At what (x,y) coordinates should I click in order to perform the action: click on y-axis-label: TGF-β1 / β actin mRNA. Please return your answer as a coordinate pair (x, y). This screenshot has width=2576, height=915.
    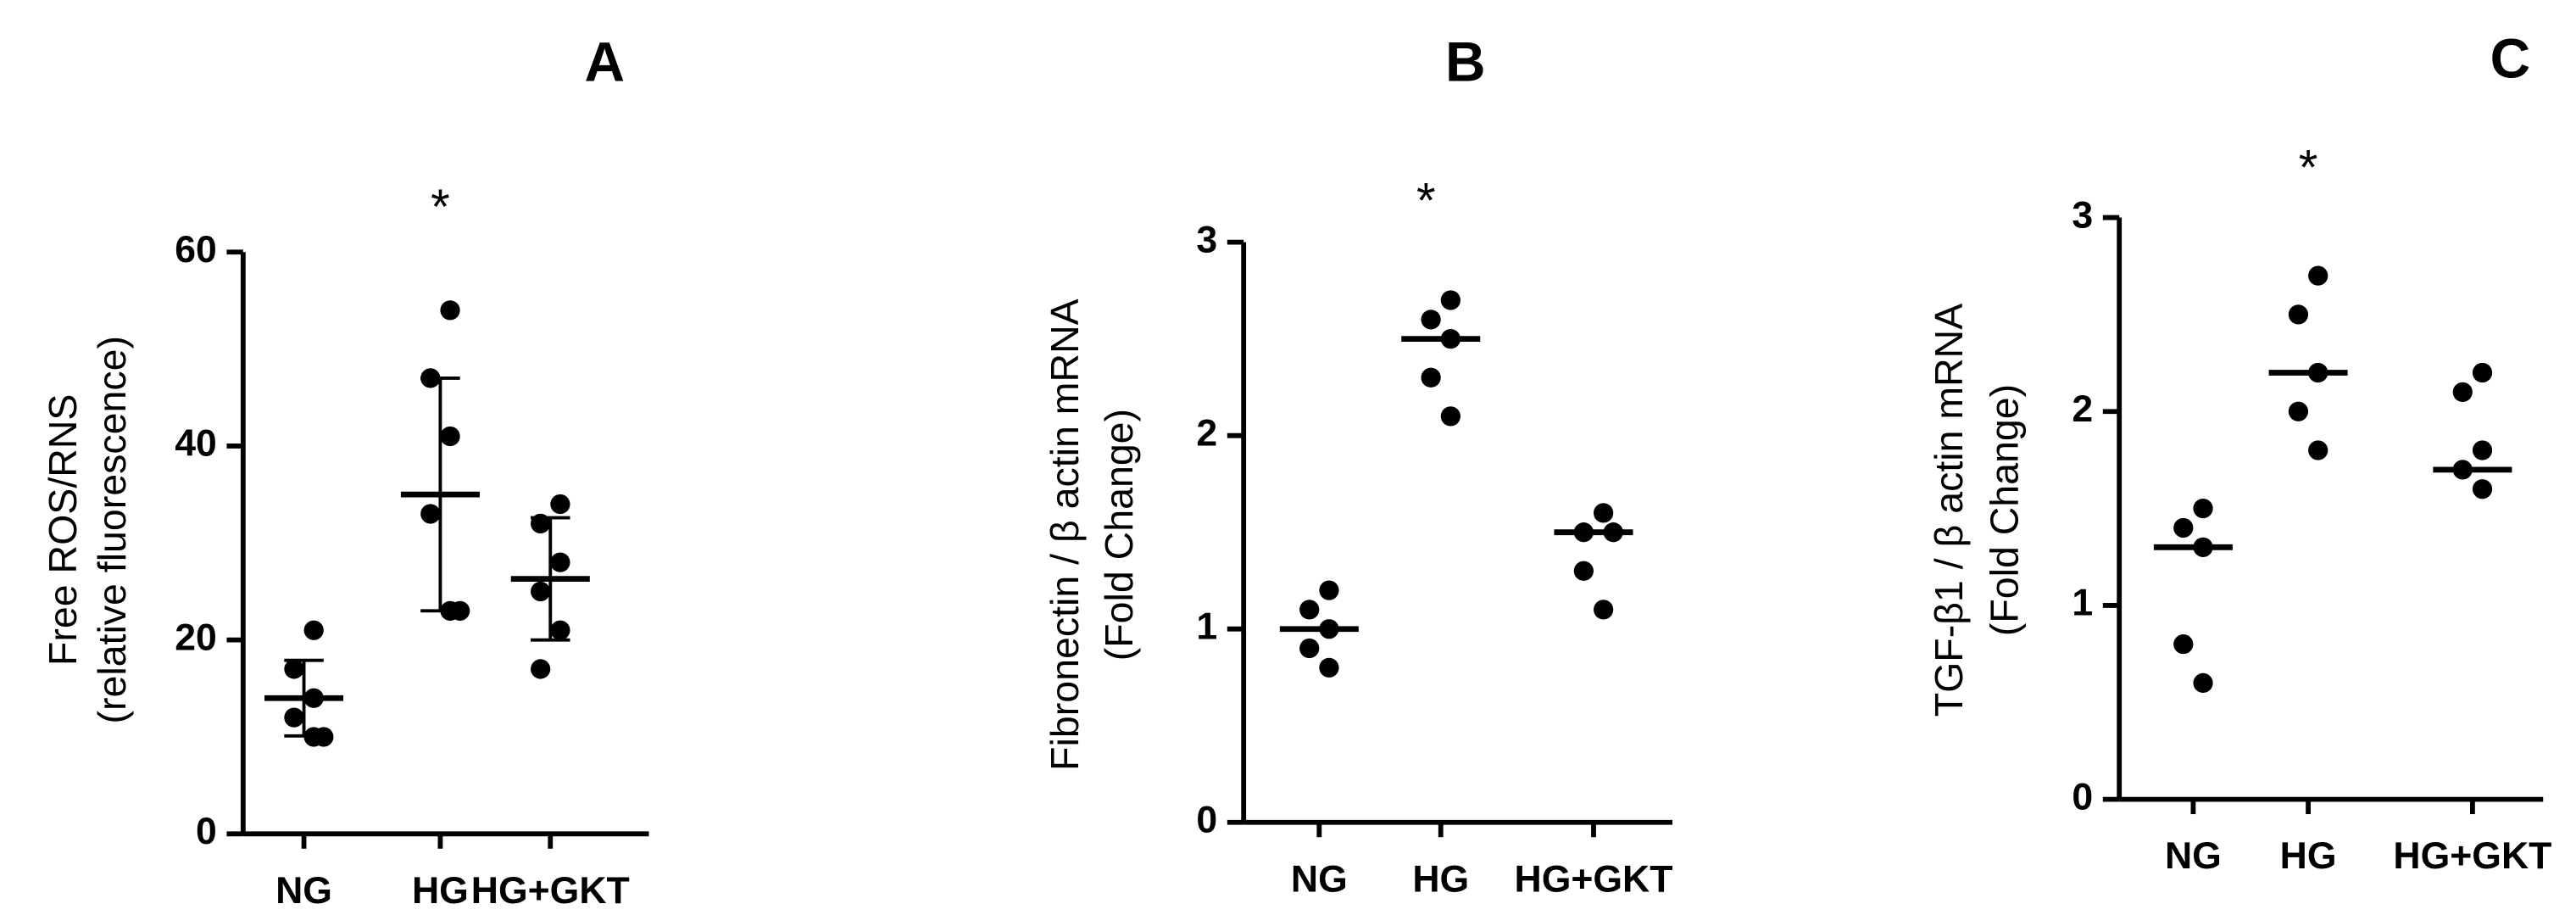
    Looking at the image, I should click on (1949, 510).